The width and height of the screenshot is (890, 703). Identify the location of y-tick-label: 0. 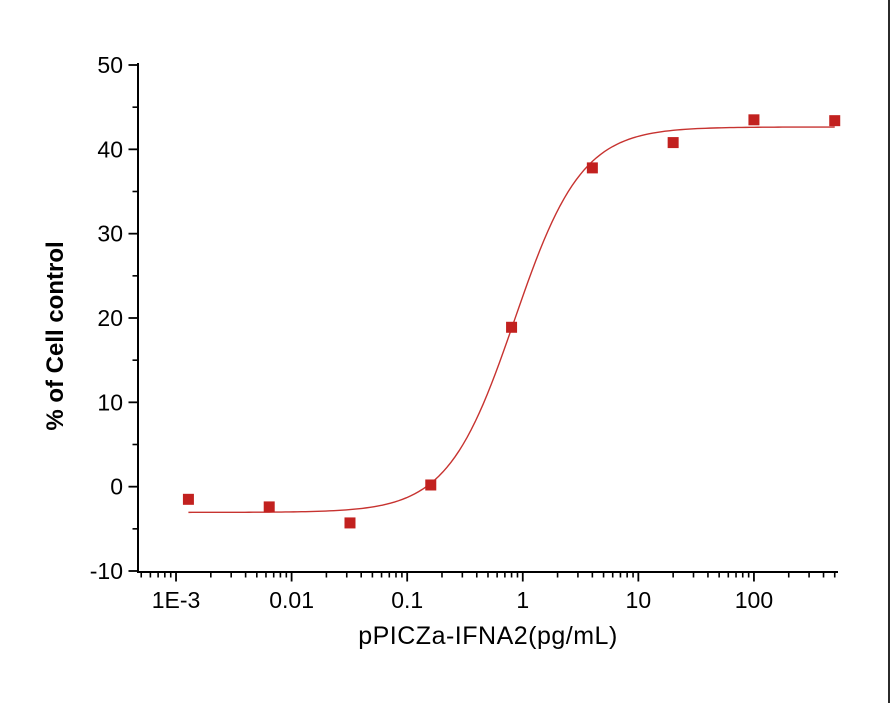
(116, 487).